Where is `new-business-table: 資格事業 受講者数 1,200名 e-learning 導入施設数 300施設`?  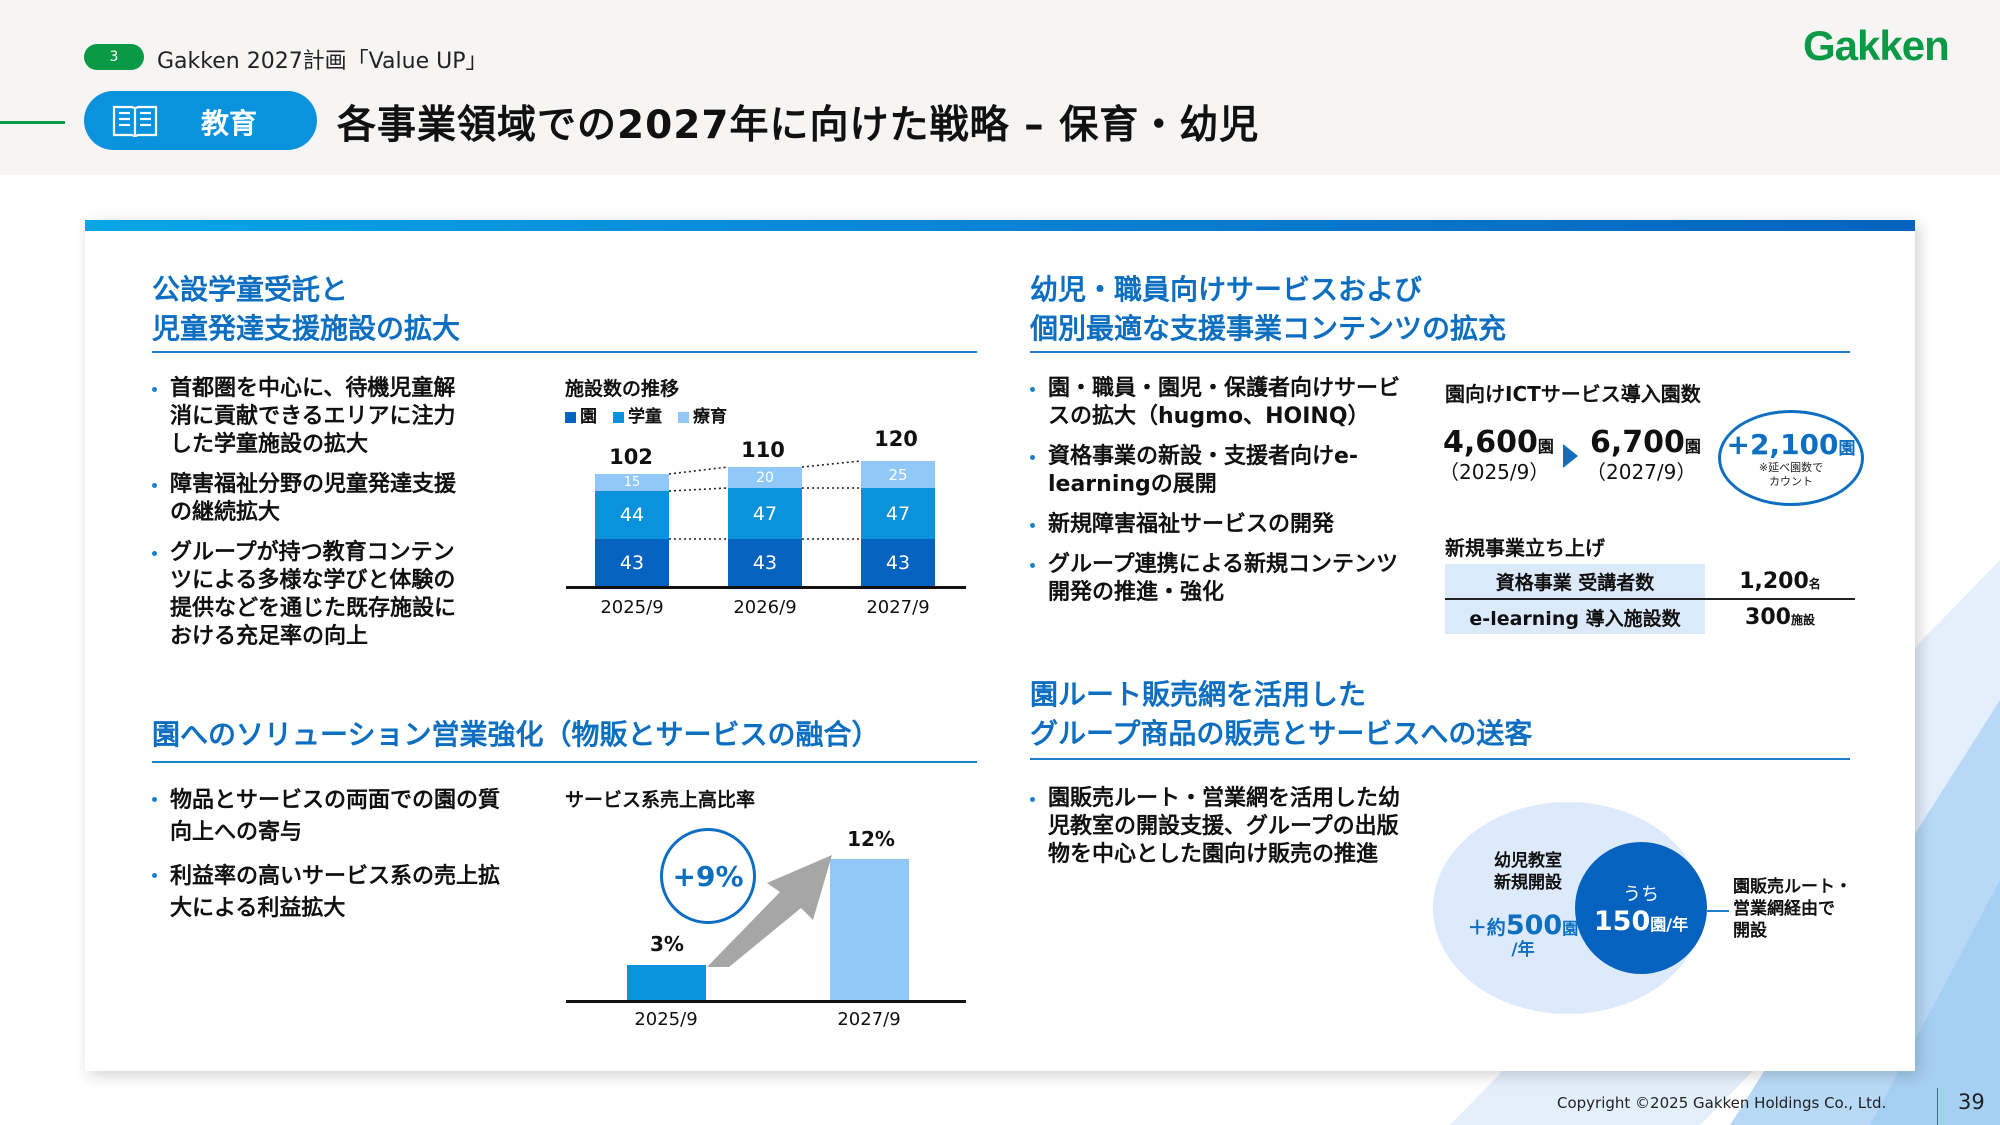 new-business-table: 資格事業 受講者数 1,200名 e-learning 導入施設数 300施設 is located at coordinates (1650, 599).